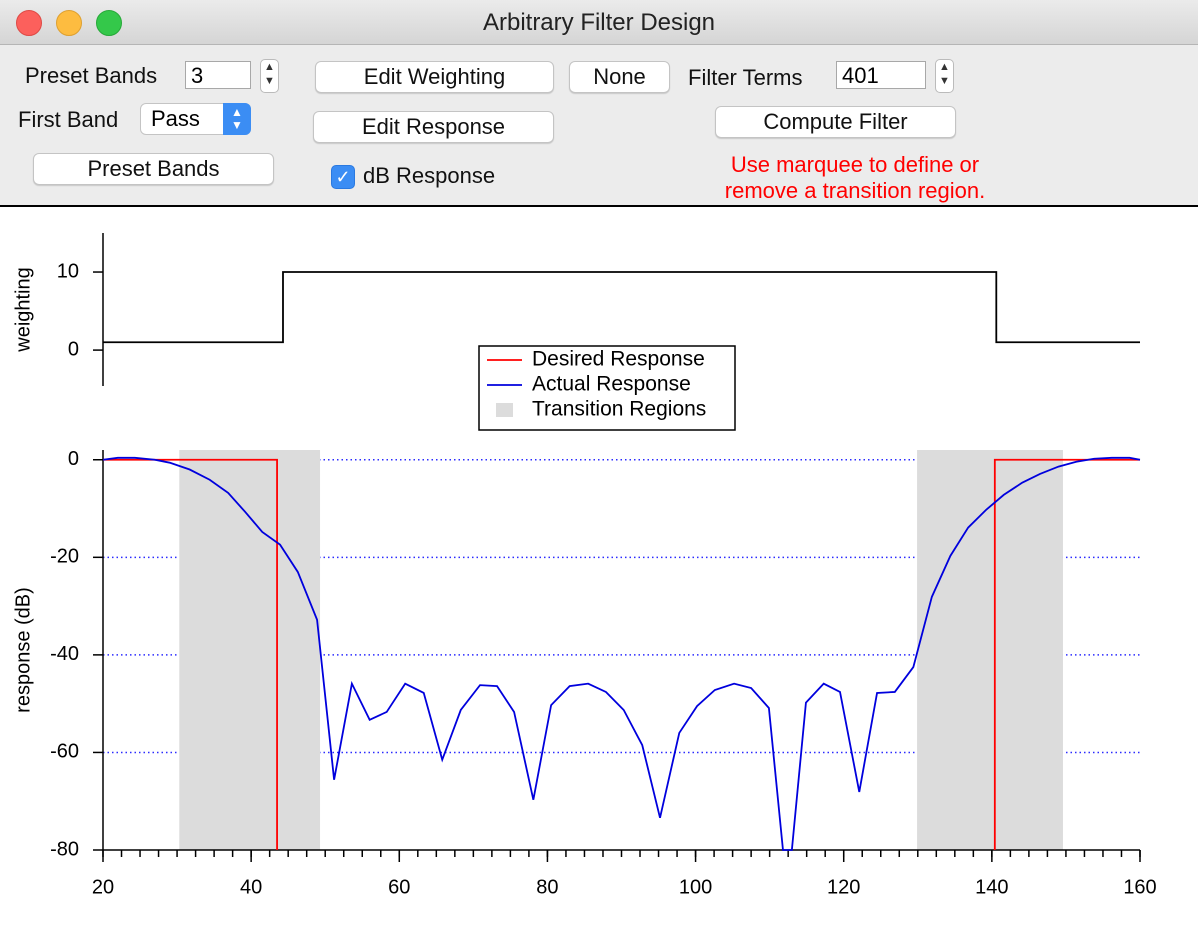 The width and height of the screenshot is (1198, 936). Describe the element at coordinates (68, 271) in the screenshot. I see `y-tick-label: 10` at that location.